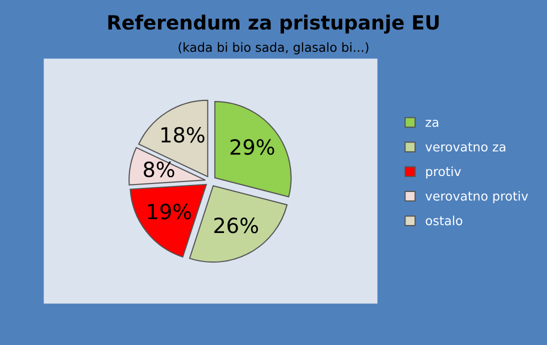 The image size is (547, 345). I want to click on data-label: 18%, so click(183, 134).